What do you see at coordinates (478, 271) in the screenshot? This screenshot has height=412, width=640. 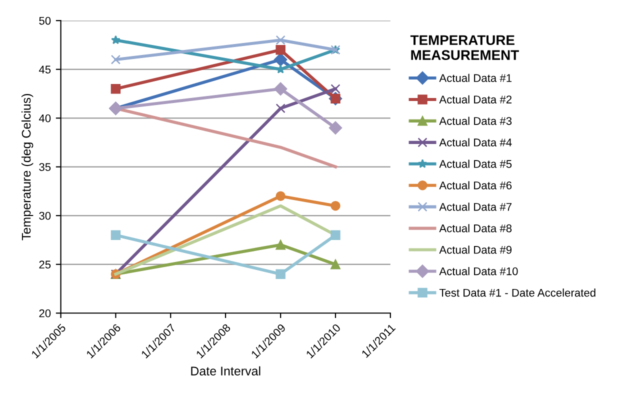 I see `legend-label: Actual Data #10` at bounding box center [478, 271].